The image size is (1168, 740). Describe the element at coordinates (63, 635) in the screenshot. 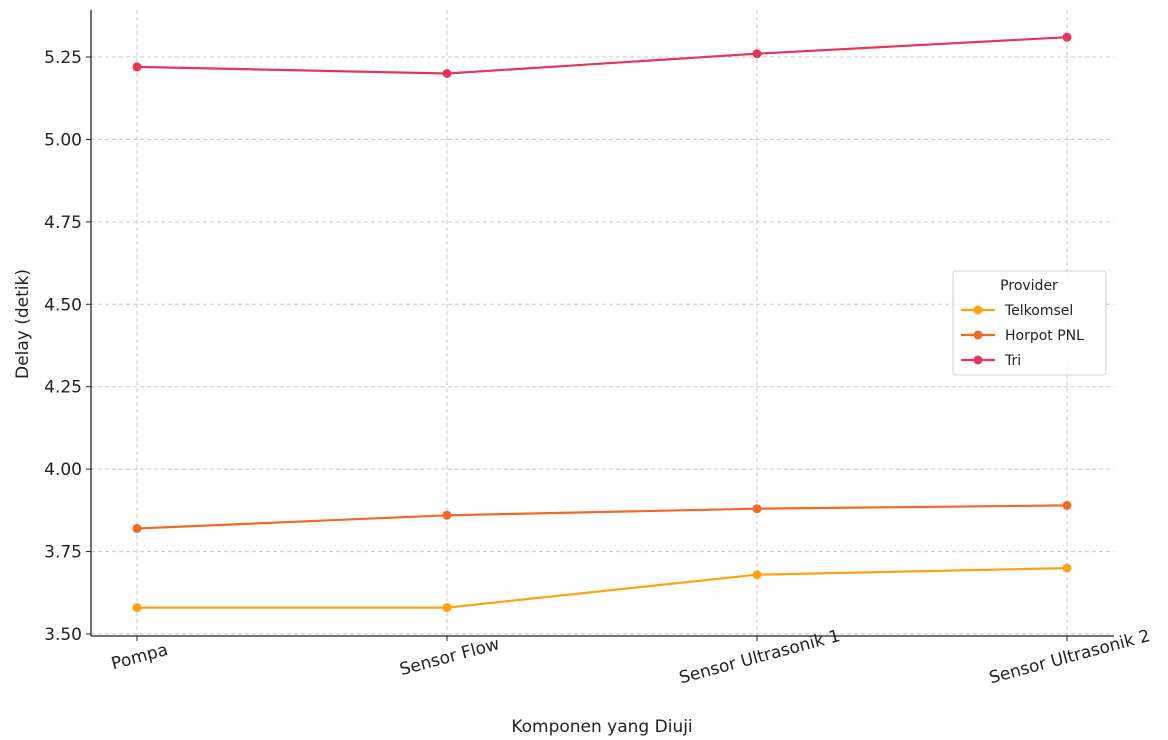

I see `y-tick-label: 3.50` at that location.